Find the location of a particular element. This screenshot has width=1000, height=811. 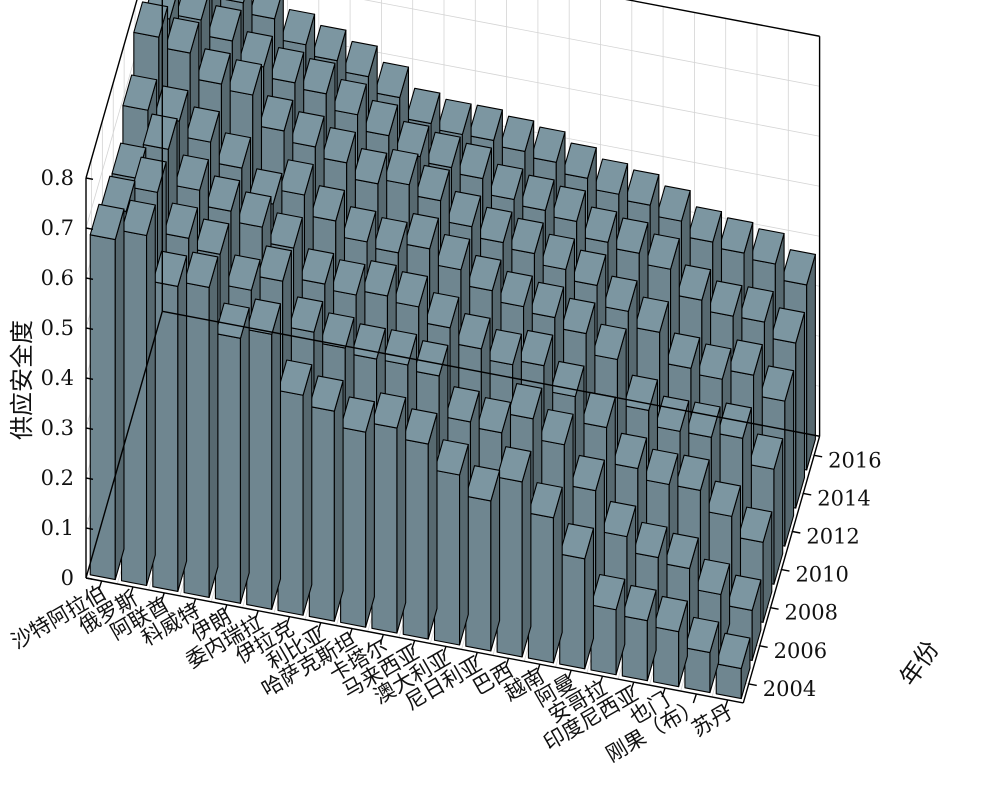

z-axis-title: 供应安全度 is located at coordinates (22, 380).